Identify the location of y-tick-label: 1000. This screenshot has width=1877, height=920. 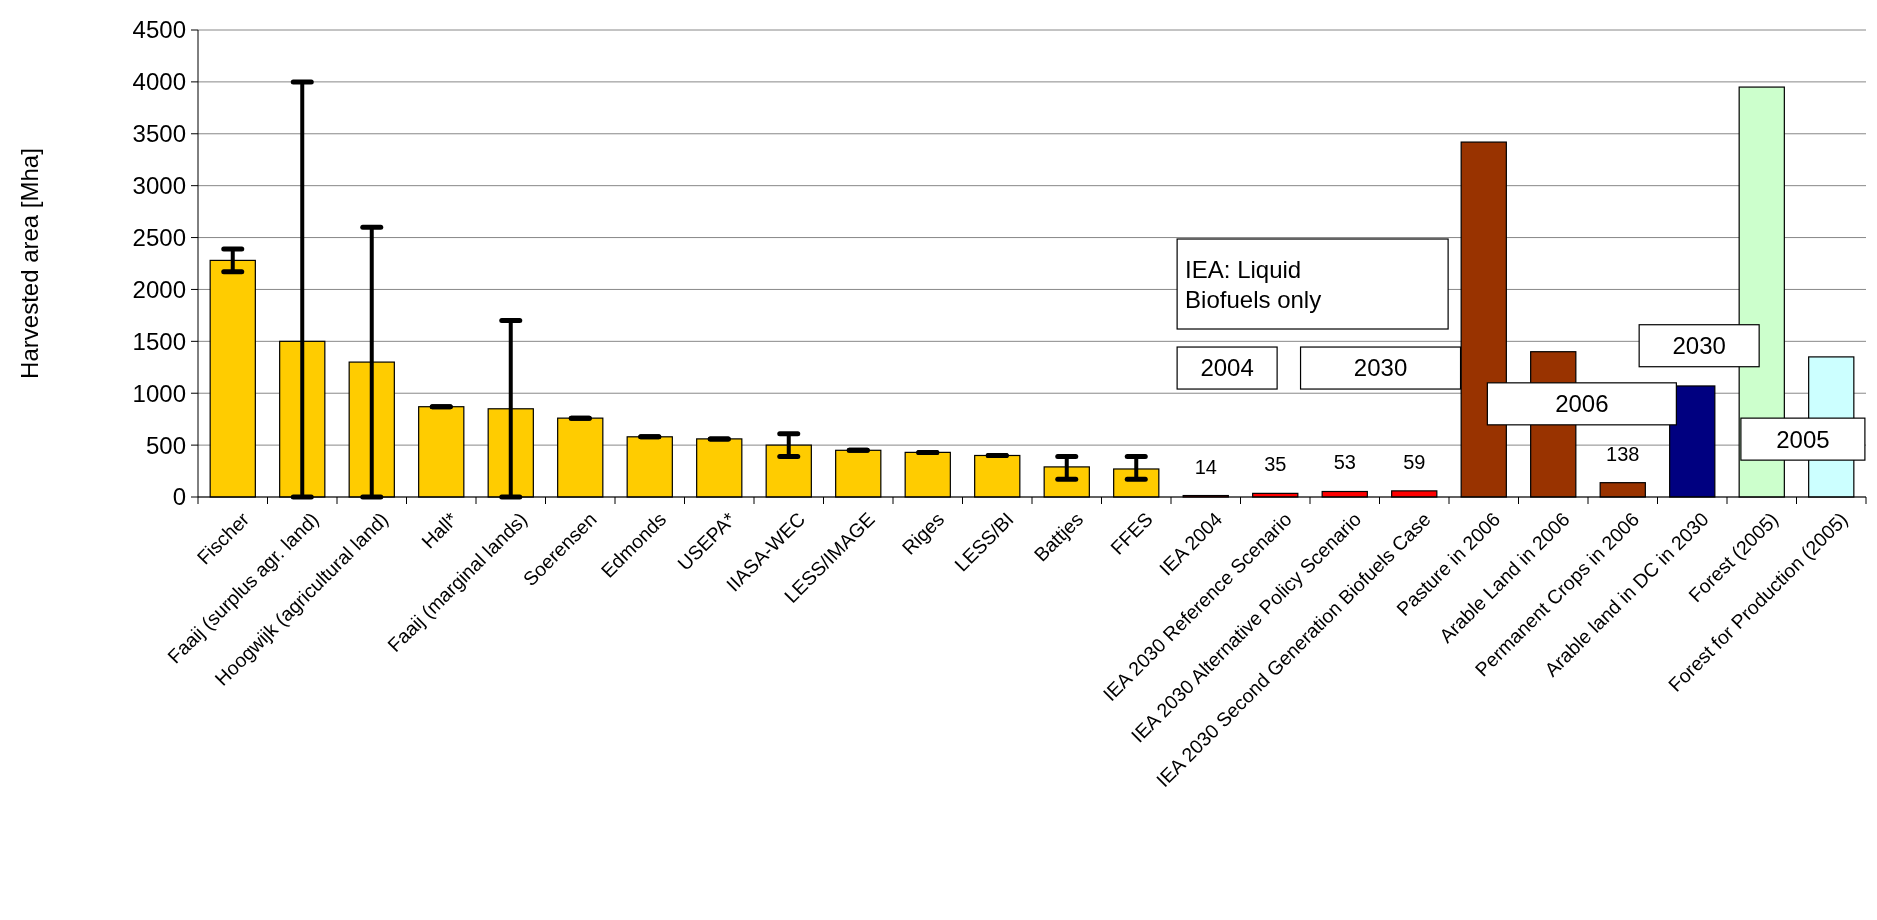
(159, 393).